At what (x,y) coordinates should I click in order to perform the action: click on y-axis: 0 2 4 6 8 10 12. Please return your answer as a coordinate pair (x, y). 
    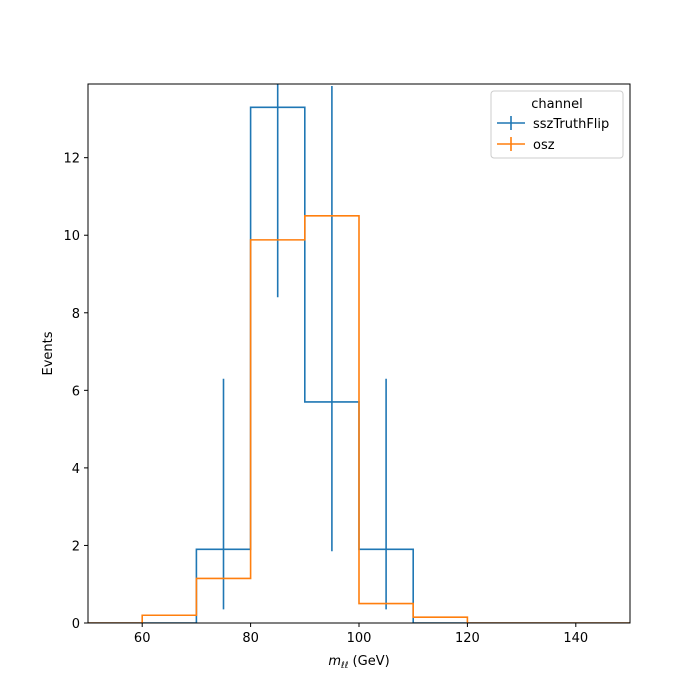
    Looking at the image, I should click on (75, 392).